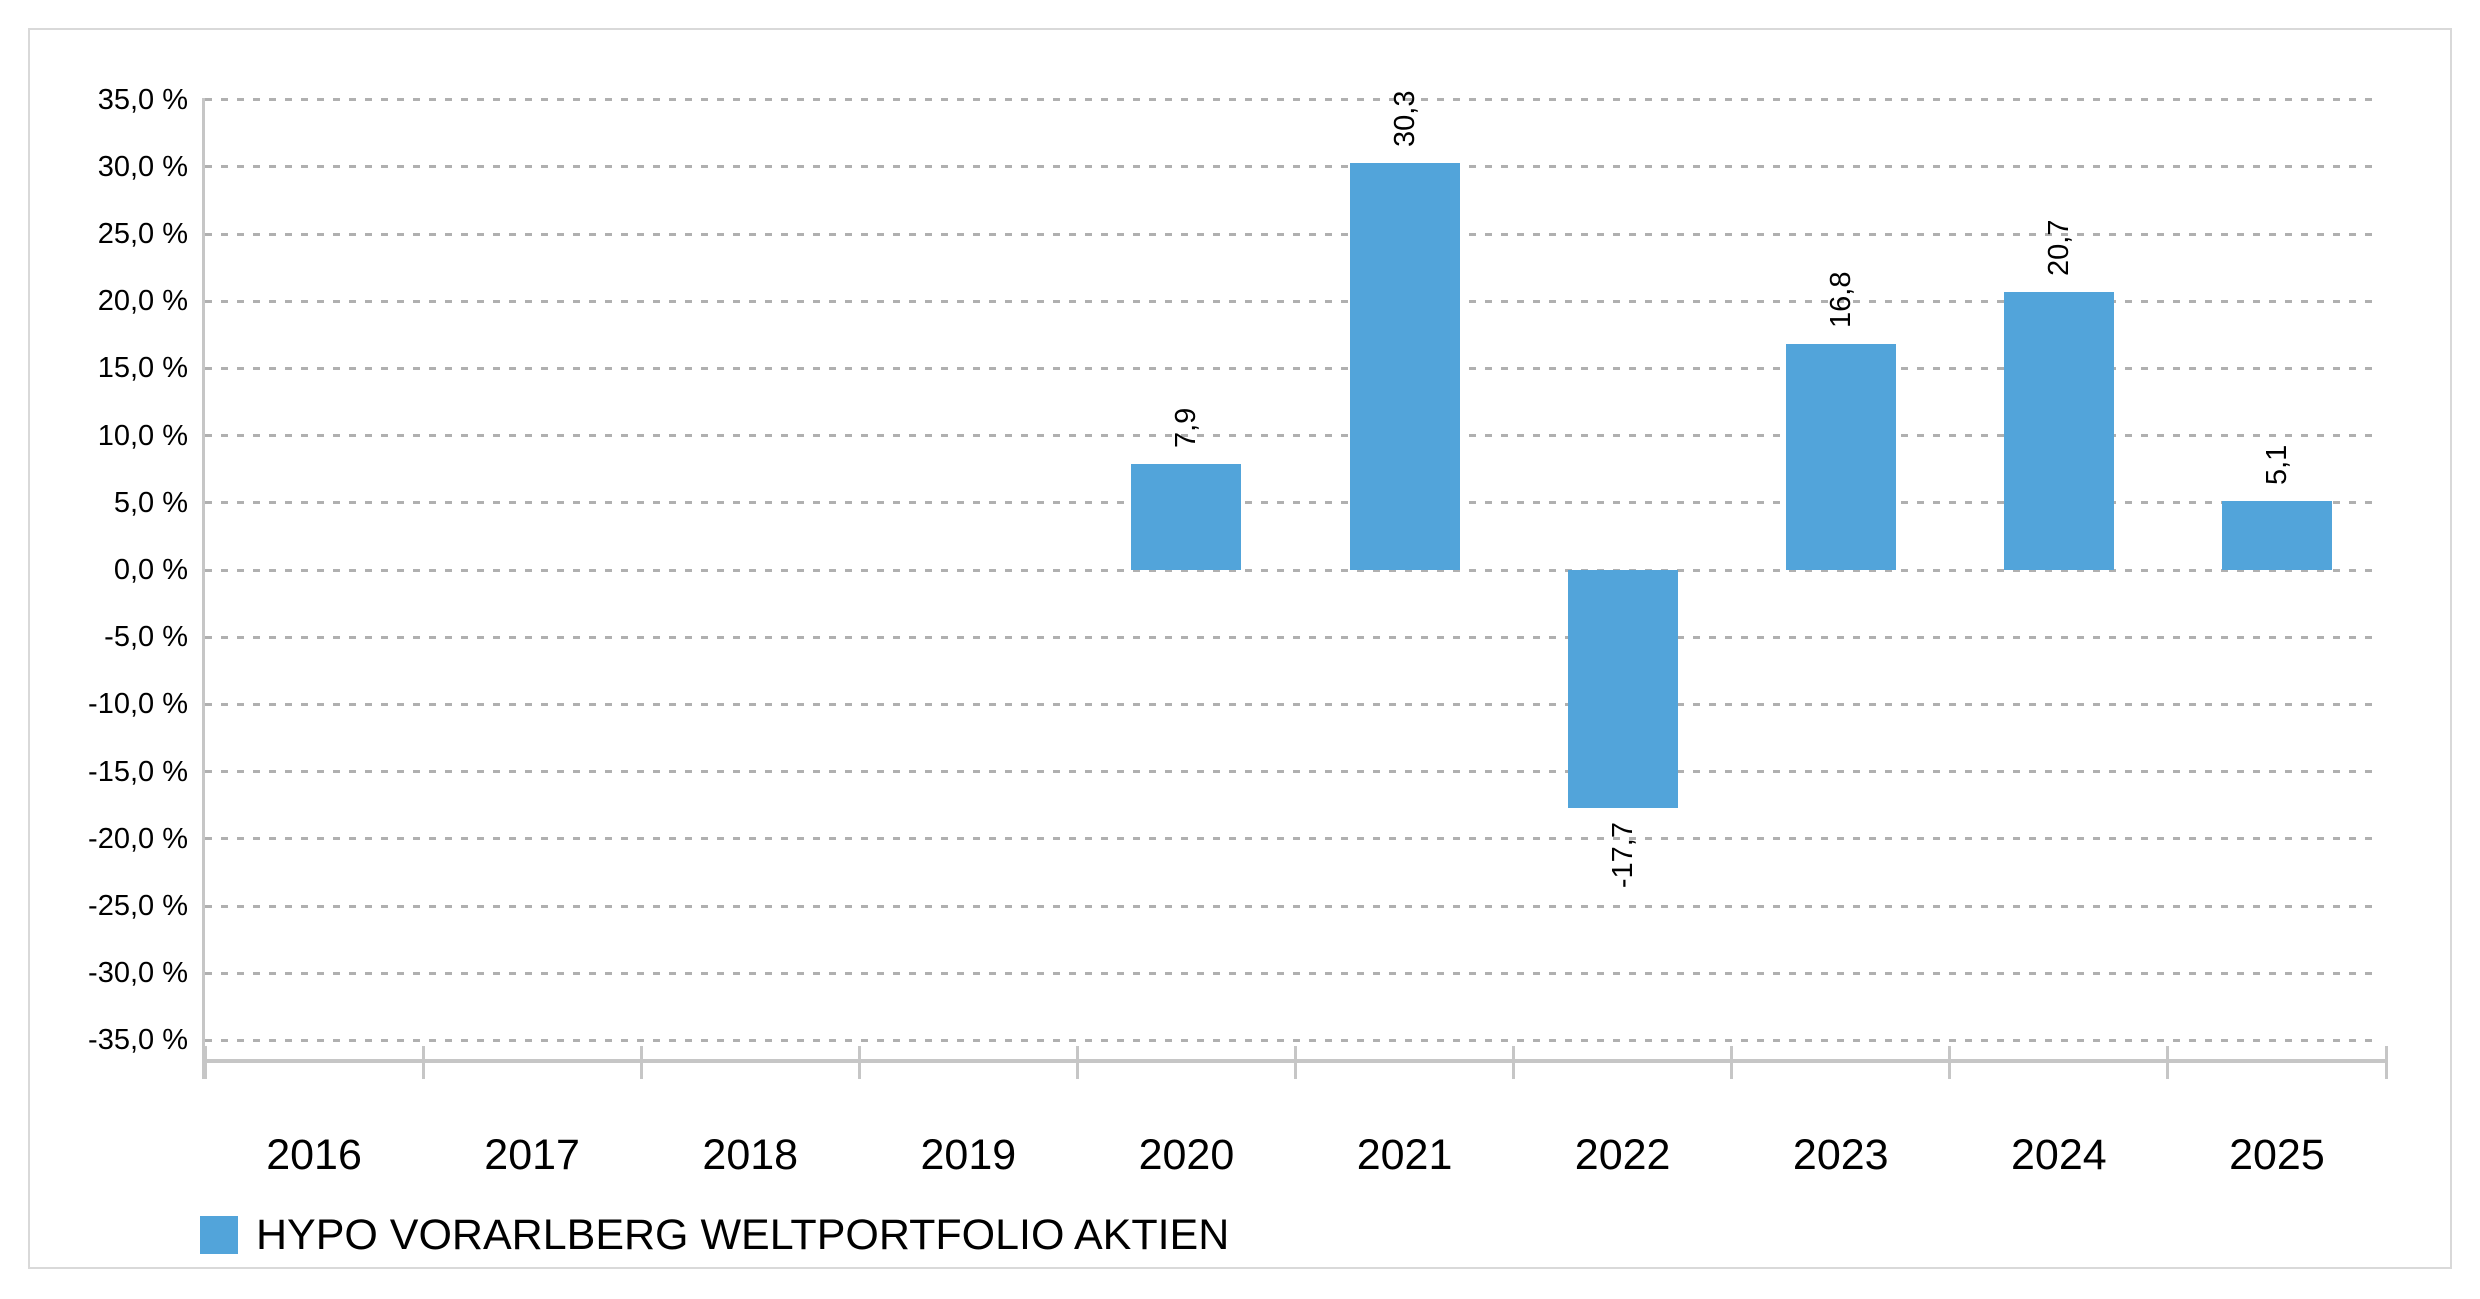 The width and height of the screenshot is (2480, 1299). I want to click on x-axis-label-2022: 2022, so click(1622, 1155).